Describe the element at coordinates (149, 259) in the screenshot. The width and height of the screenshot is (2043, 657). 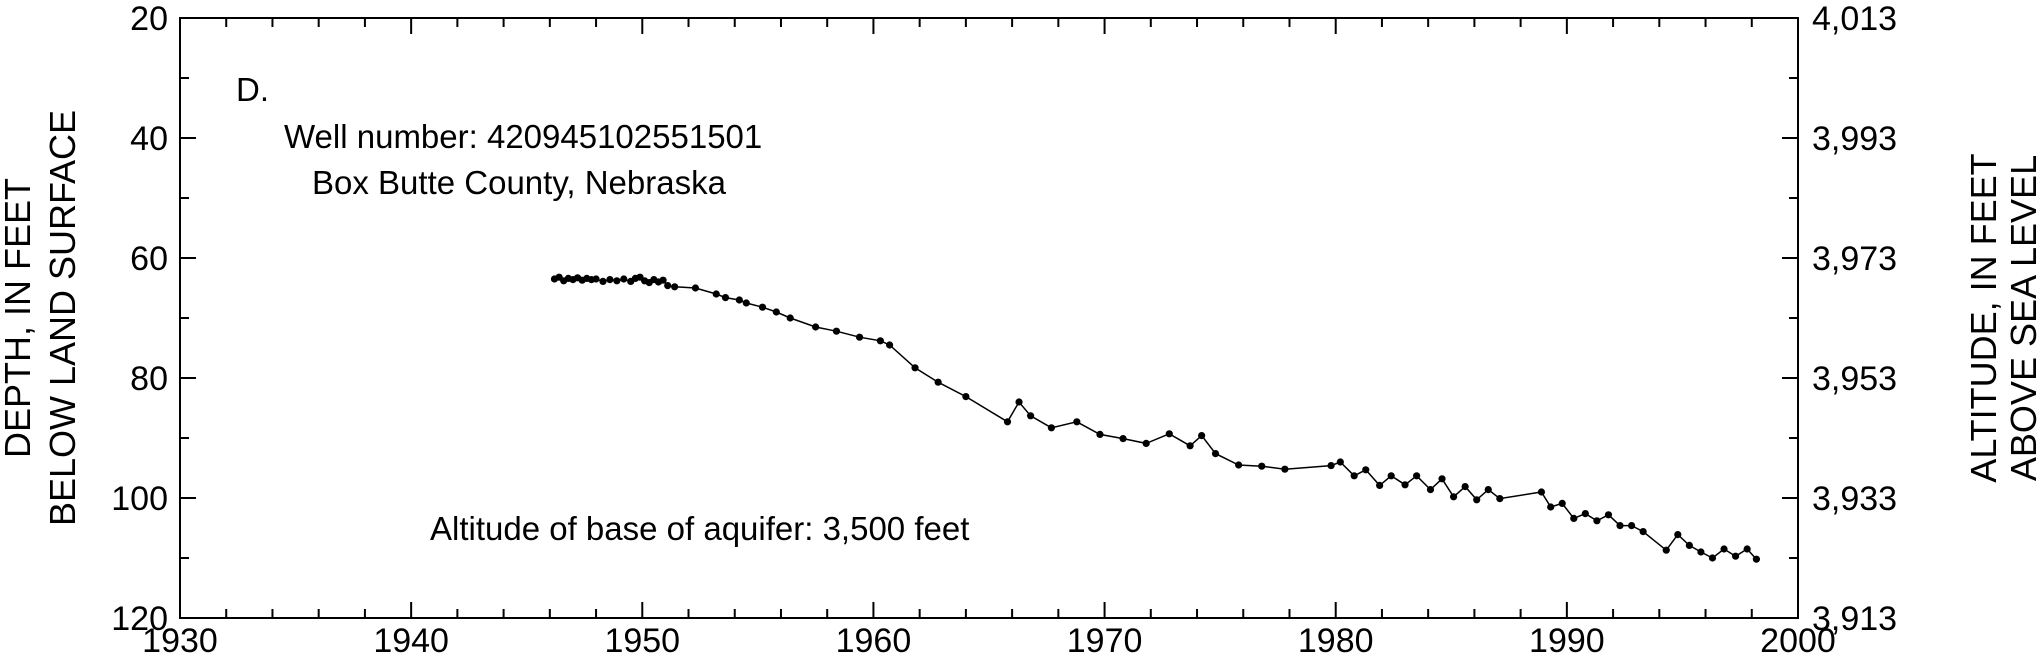
I see `y-tick-label: 60` at that location.